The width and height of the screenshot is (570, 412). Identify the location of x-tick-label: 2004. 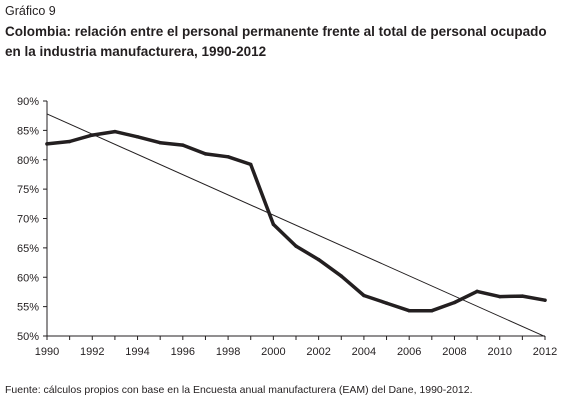
(364, 352).